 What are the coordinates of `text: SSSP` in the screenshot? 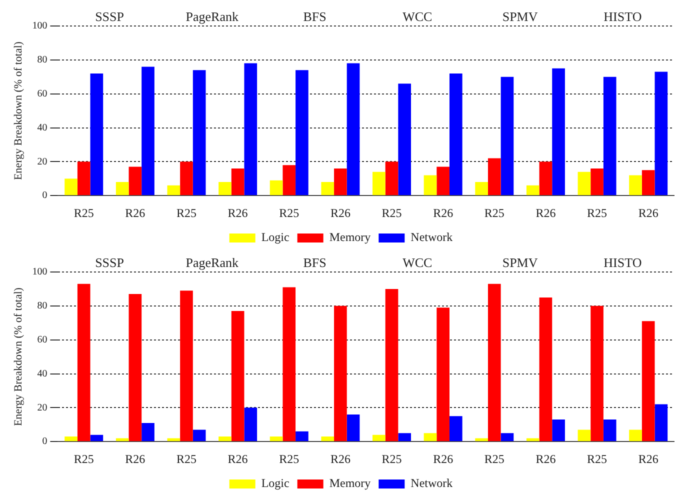 It's located at (109, 16).